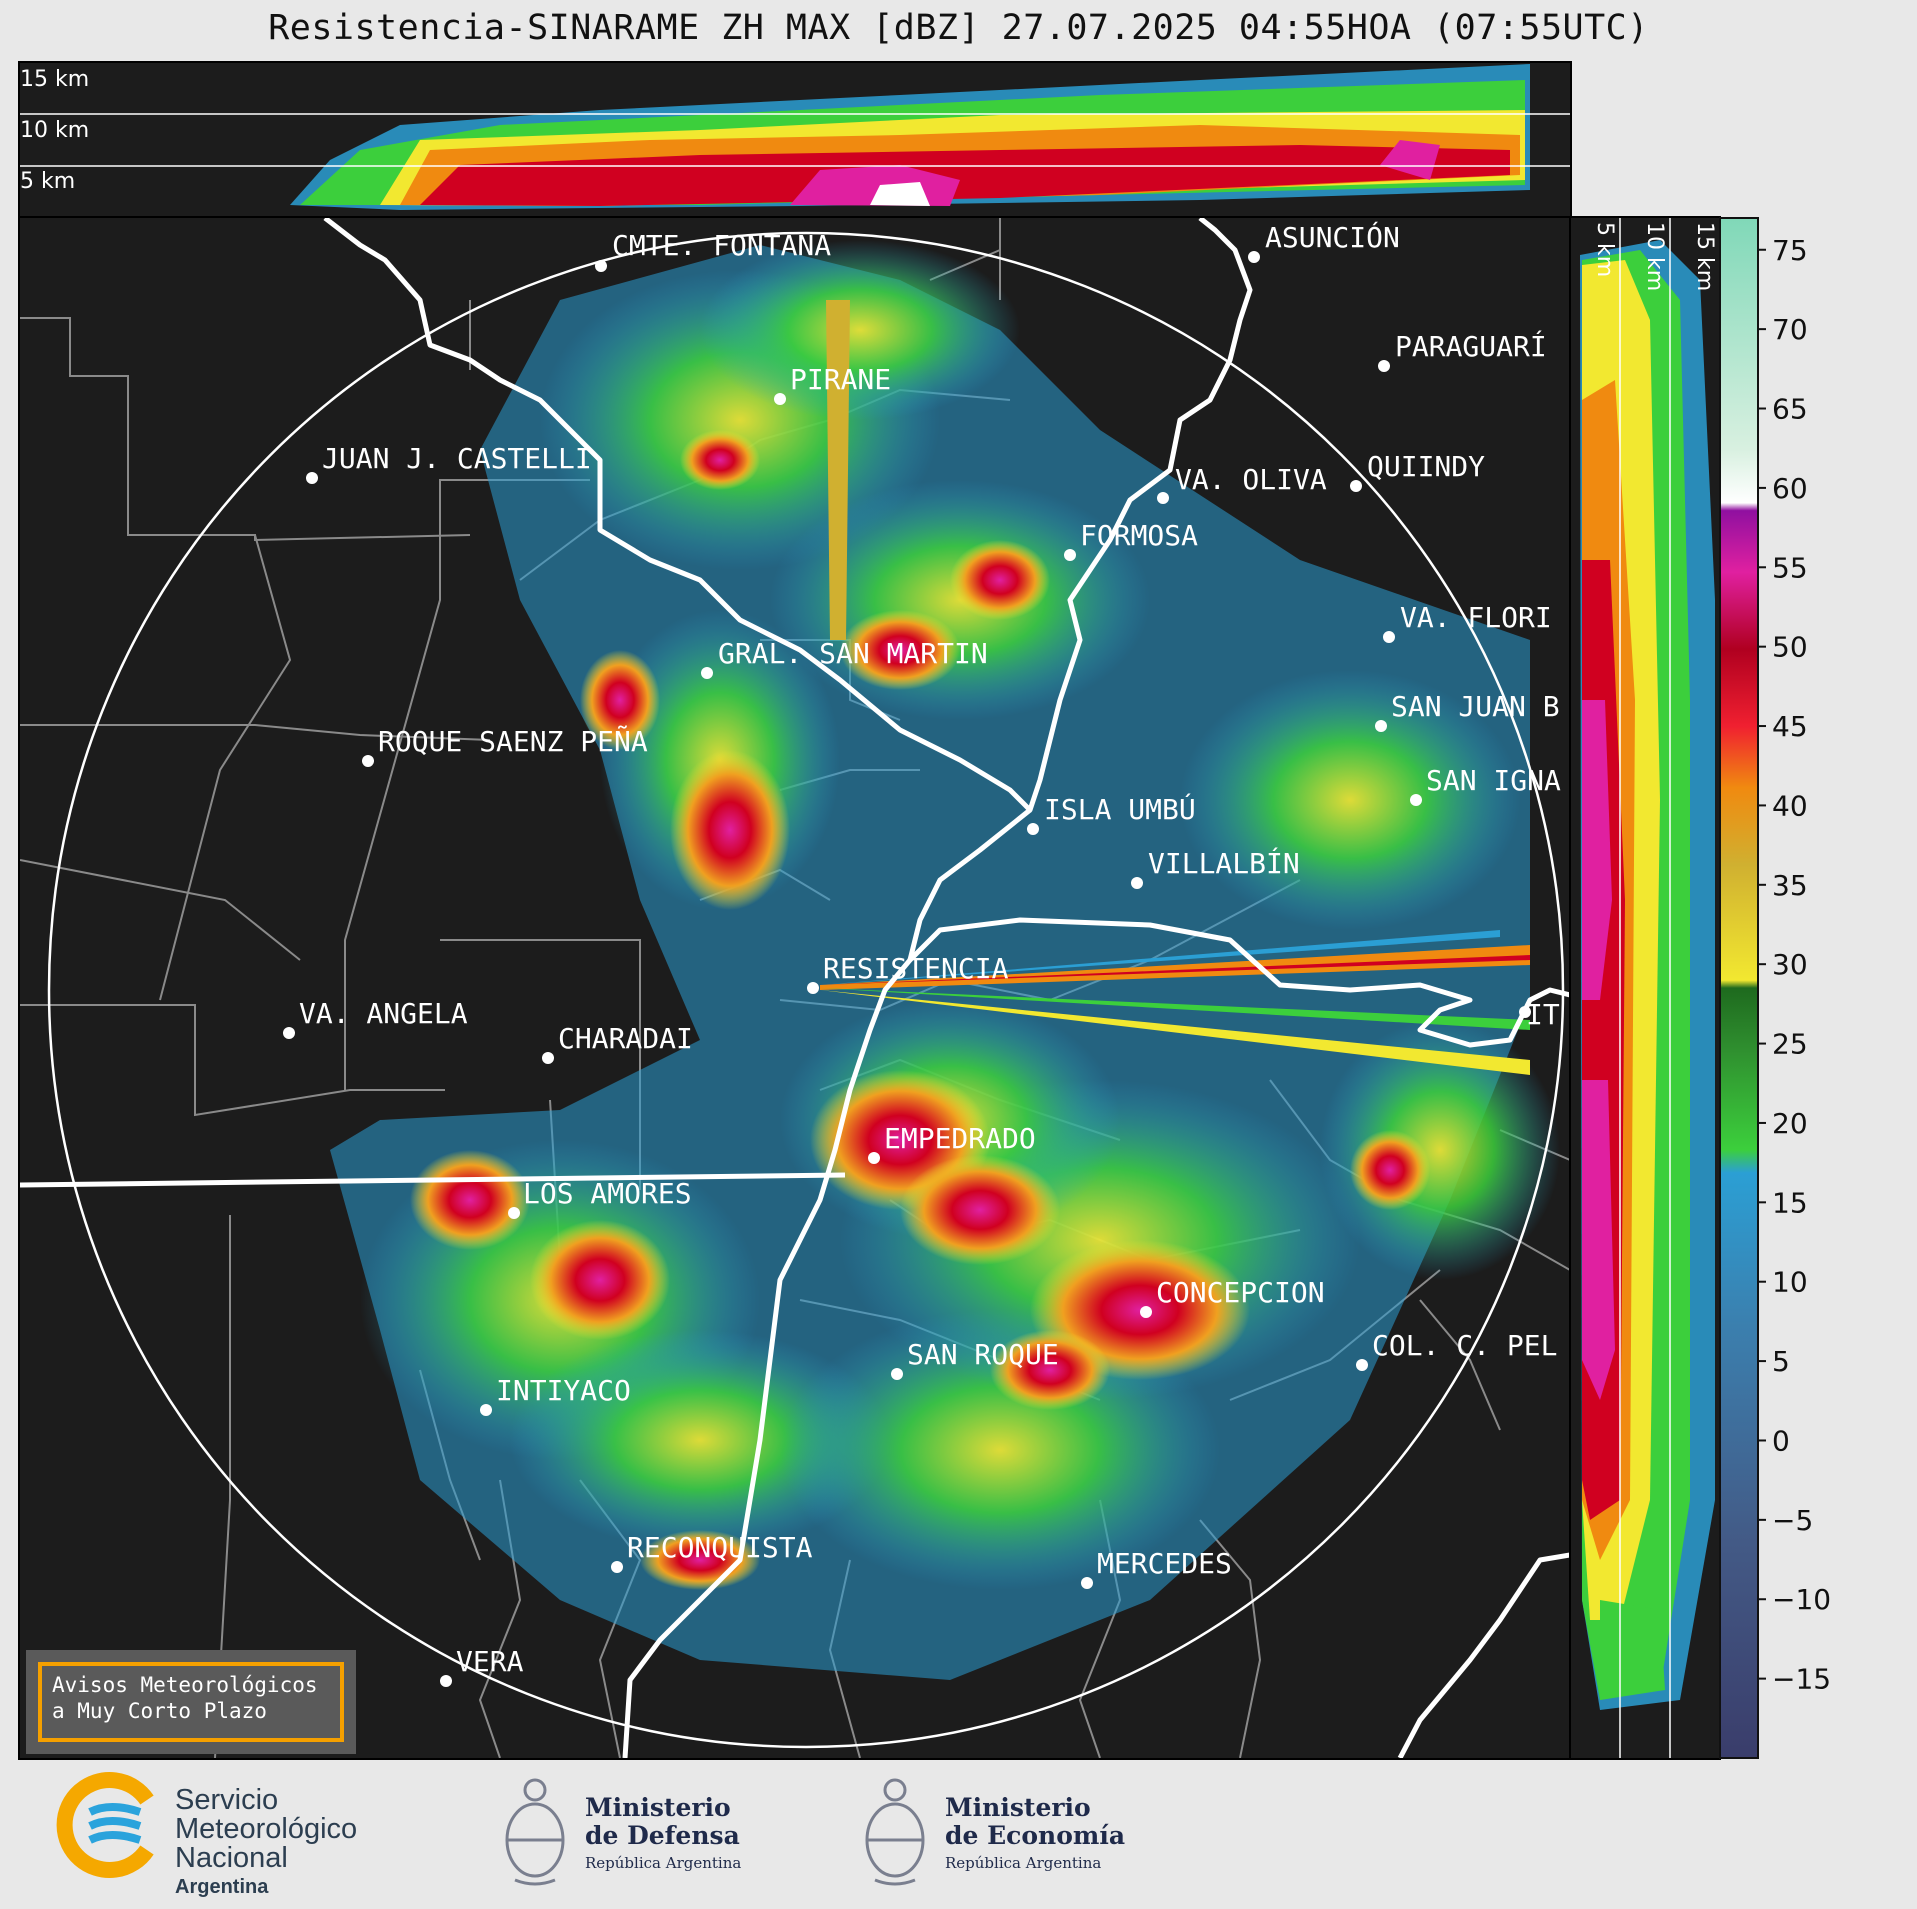  What do you see at coordinates (1035, 1835) in the screenshot?
I see `economia-name-line: de Economía` at bounding box center [1035, 1835].